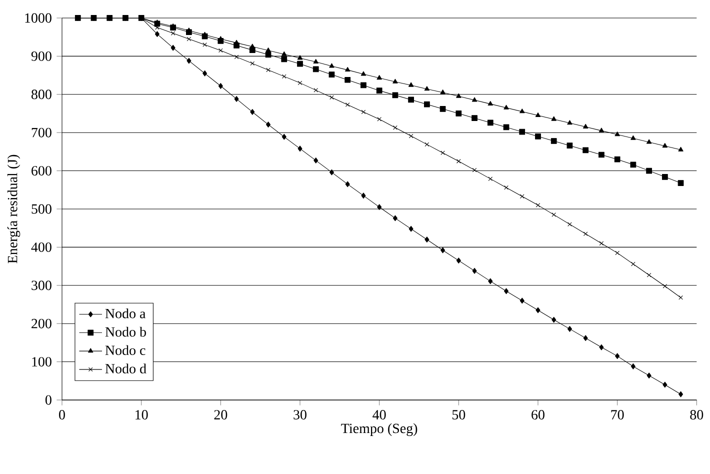 The width and height of the screenshot is (710, 474). Describe the element at coordinates (13, 209) in the screenshot. I see `y-axis-title: Energía residual (J)` at that location.